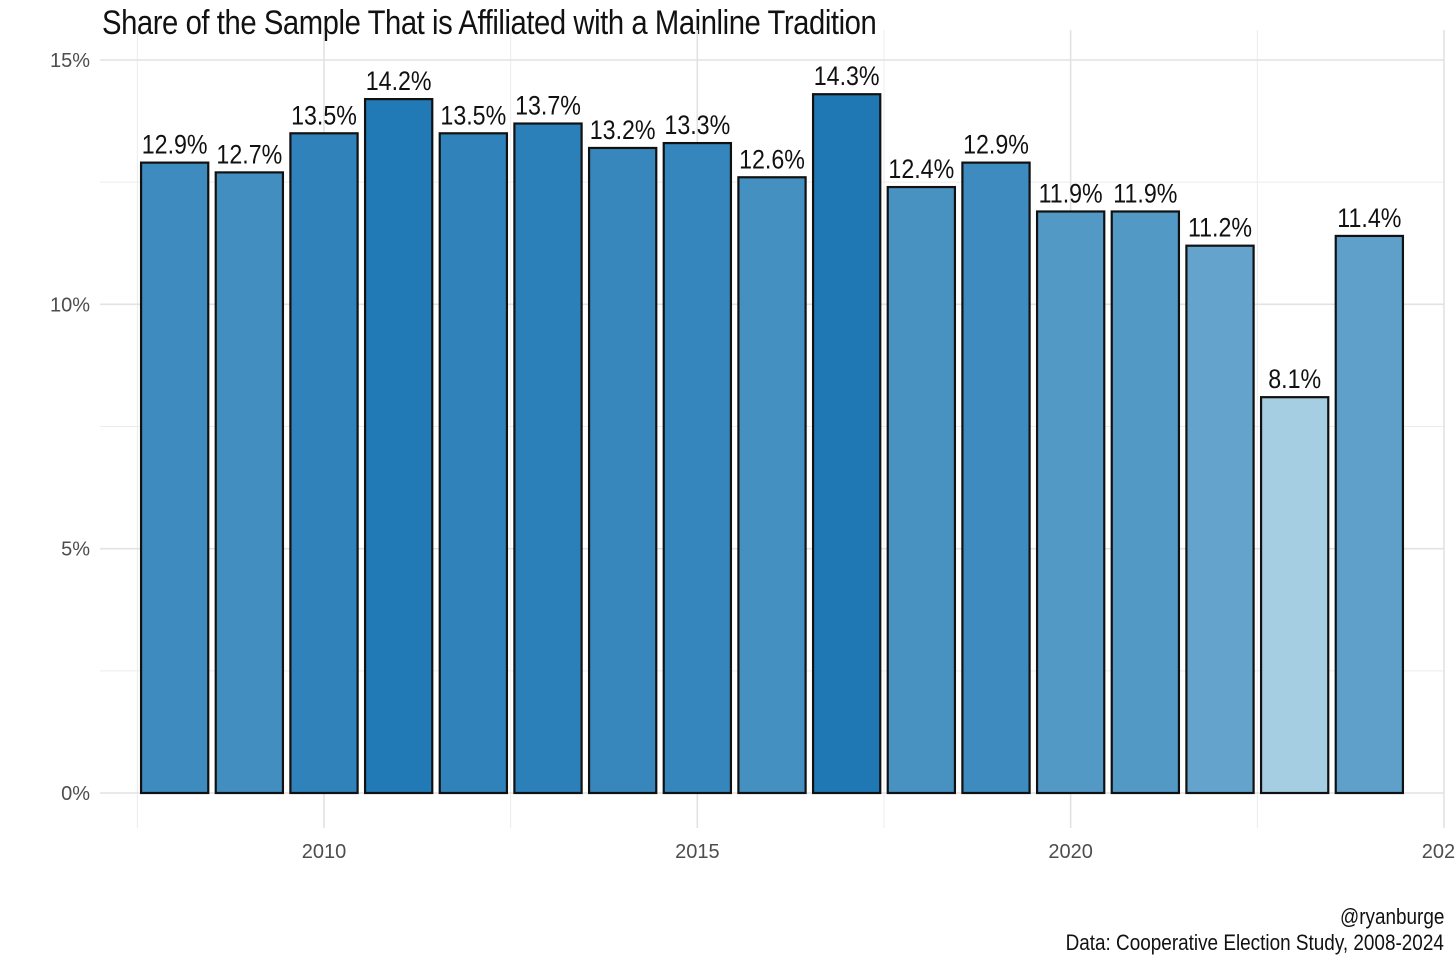 The image size is (1456, 970). Describe the element at coordinates (1070, 852) in the screenshot. I see `x-tick-label: 2020` at that location.